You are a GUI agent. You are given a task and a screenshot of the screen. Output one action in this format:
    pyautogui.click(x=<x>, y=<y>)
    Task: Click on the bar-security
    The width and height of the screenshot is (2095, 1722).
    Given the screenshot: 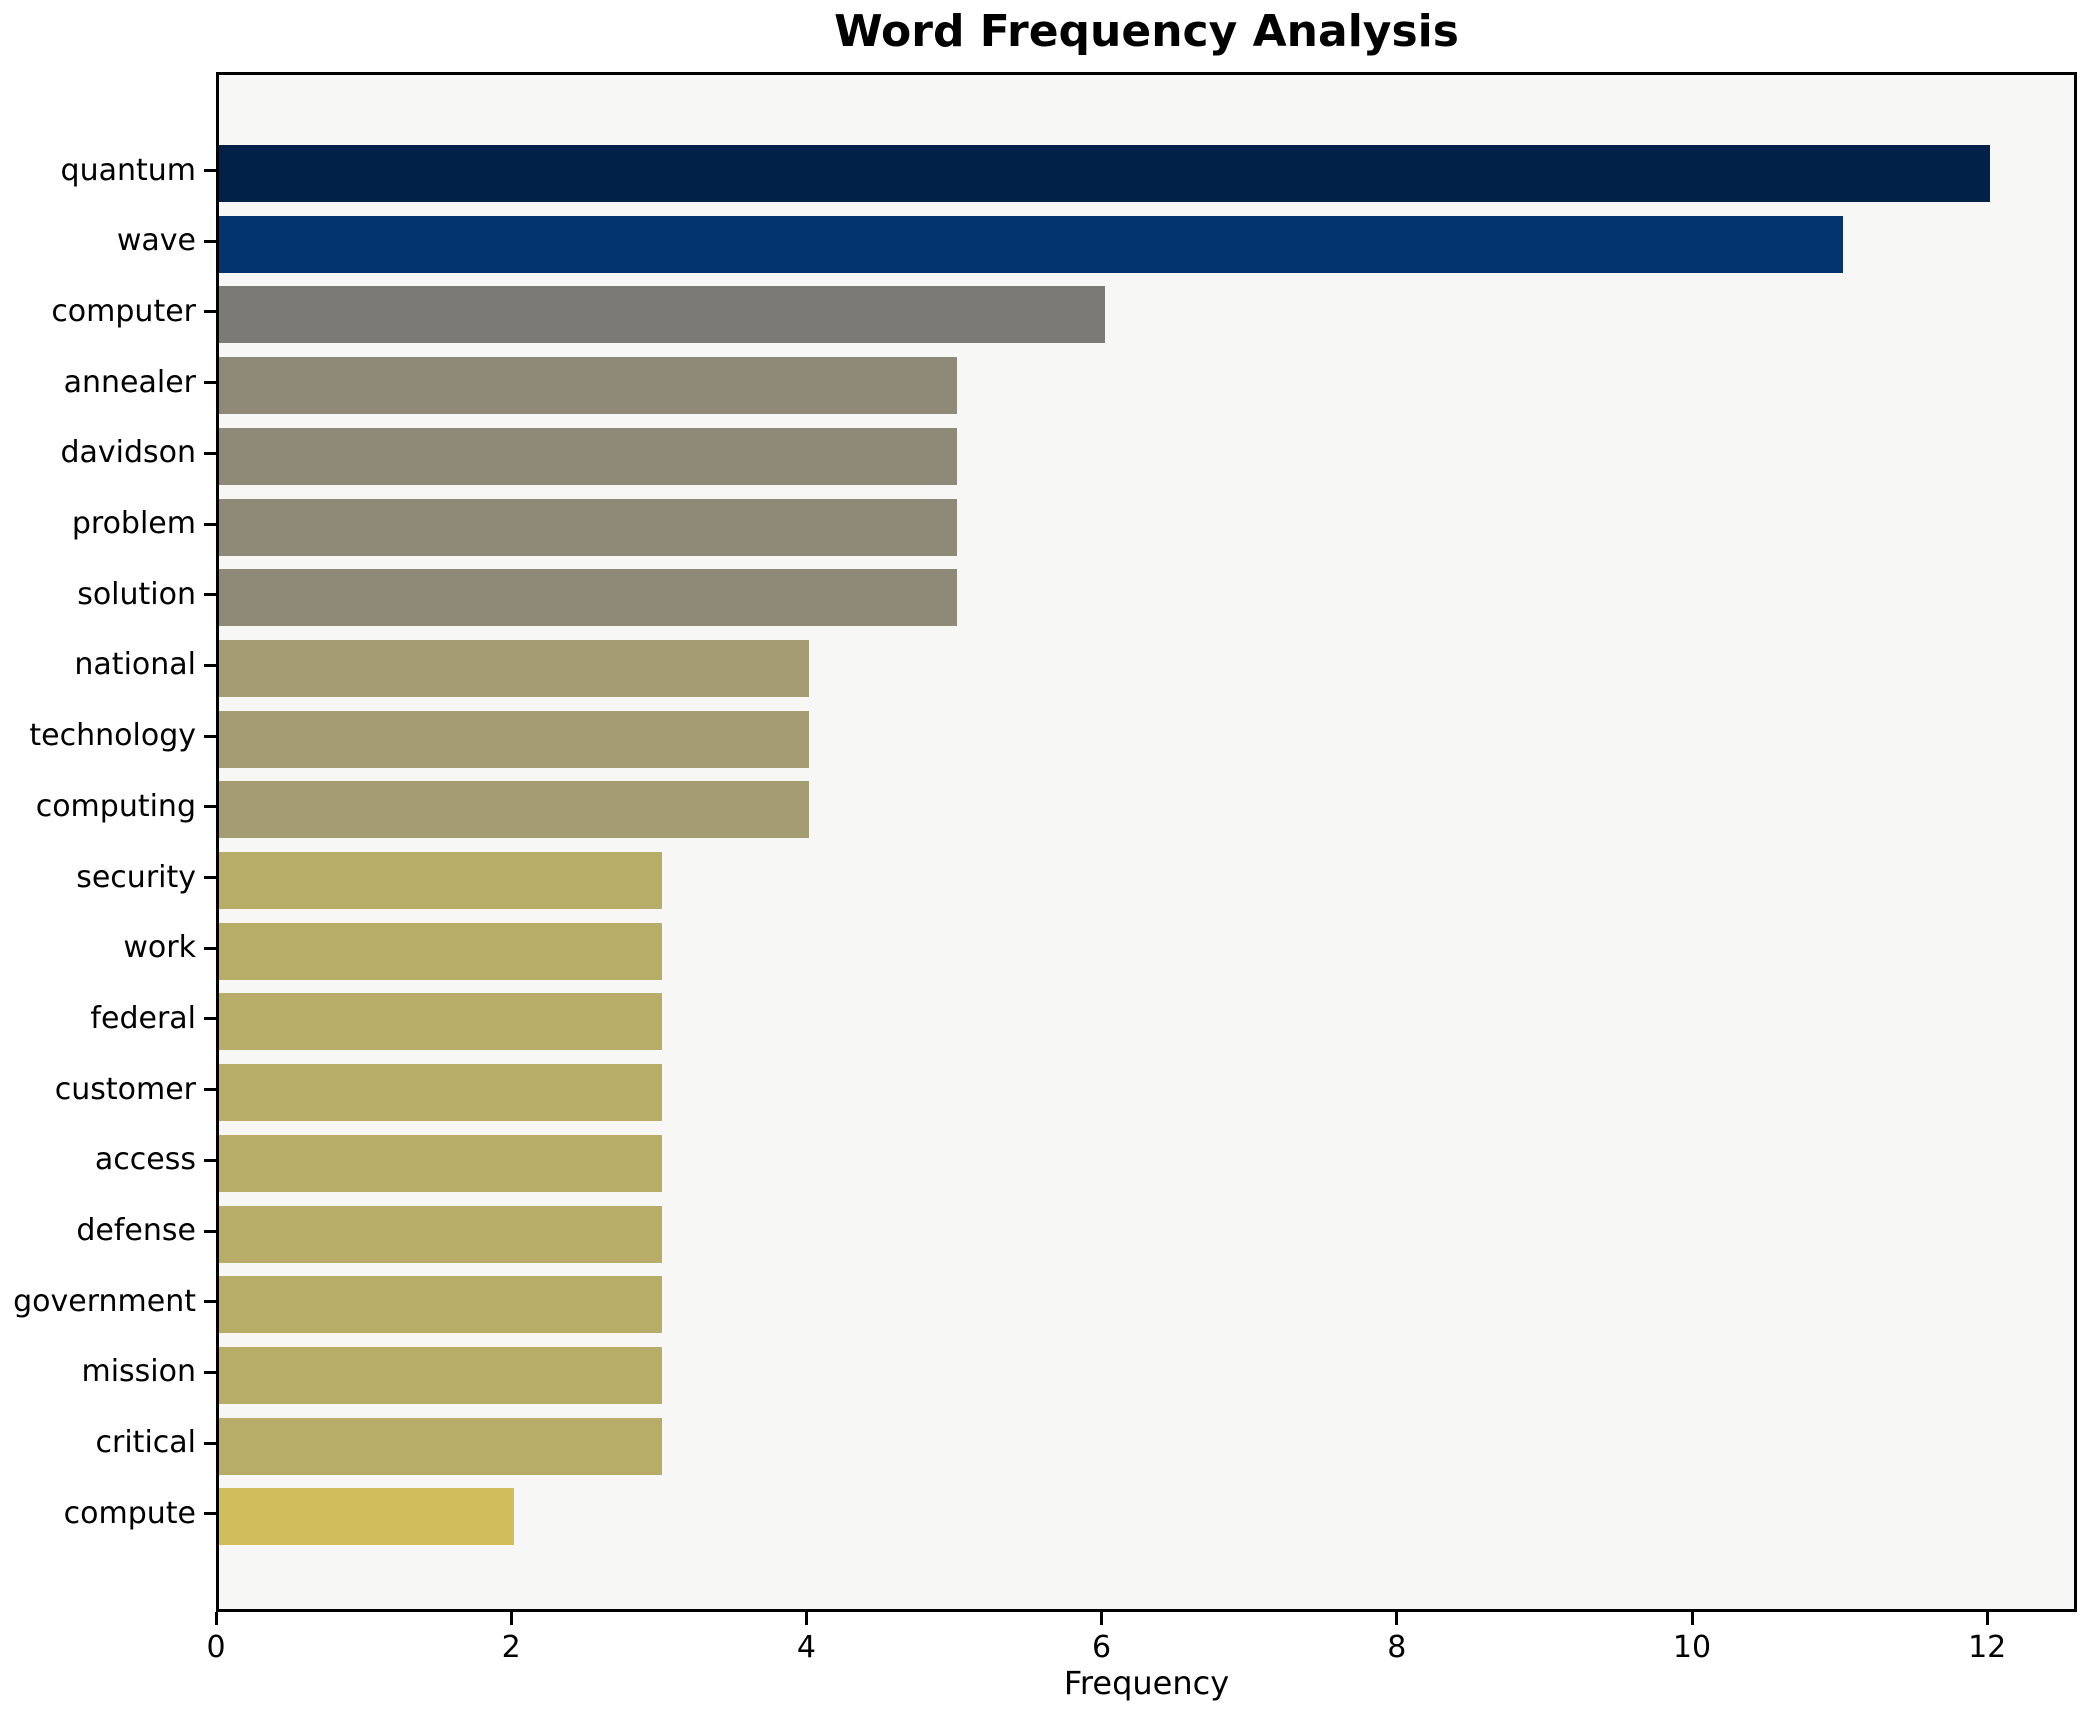 What is the action you would take?
    pyautogui.click(x=440, y=880)
    